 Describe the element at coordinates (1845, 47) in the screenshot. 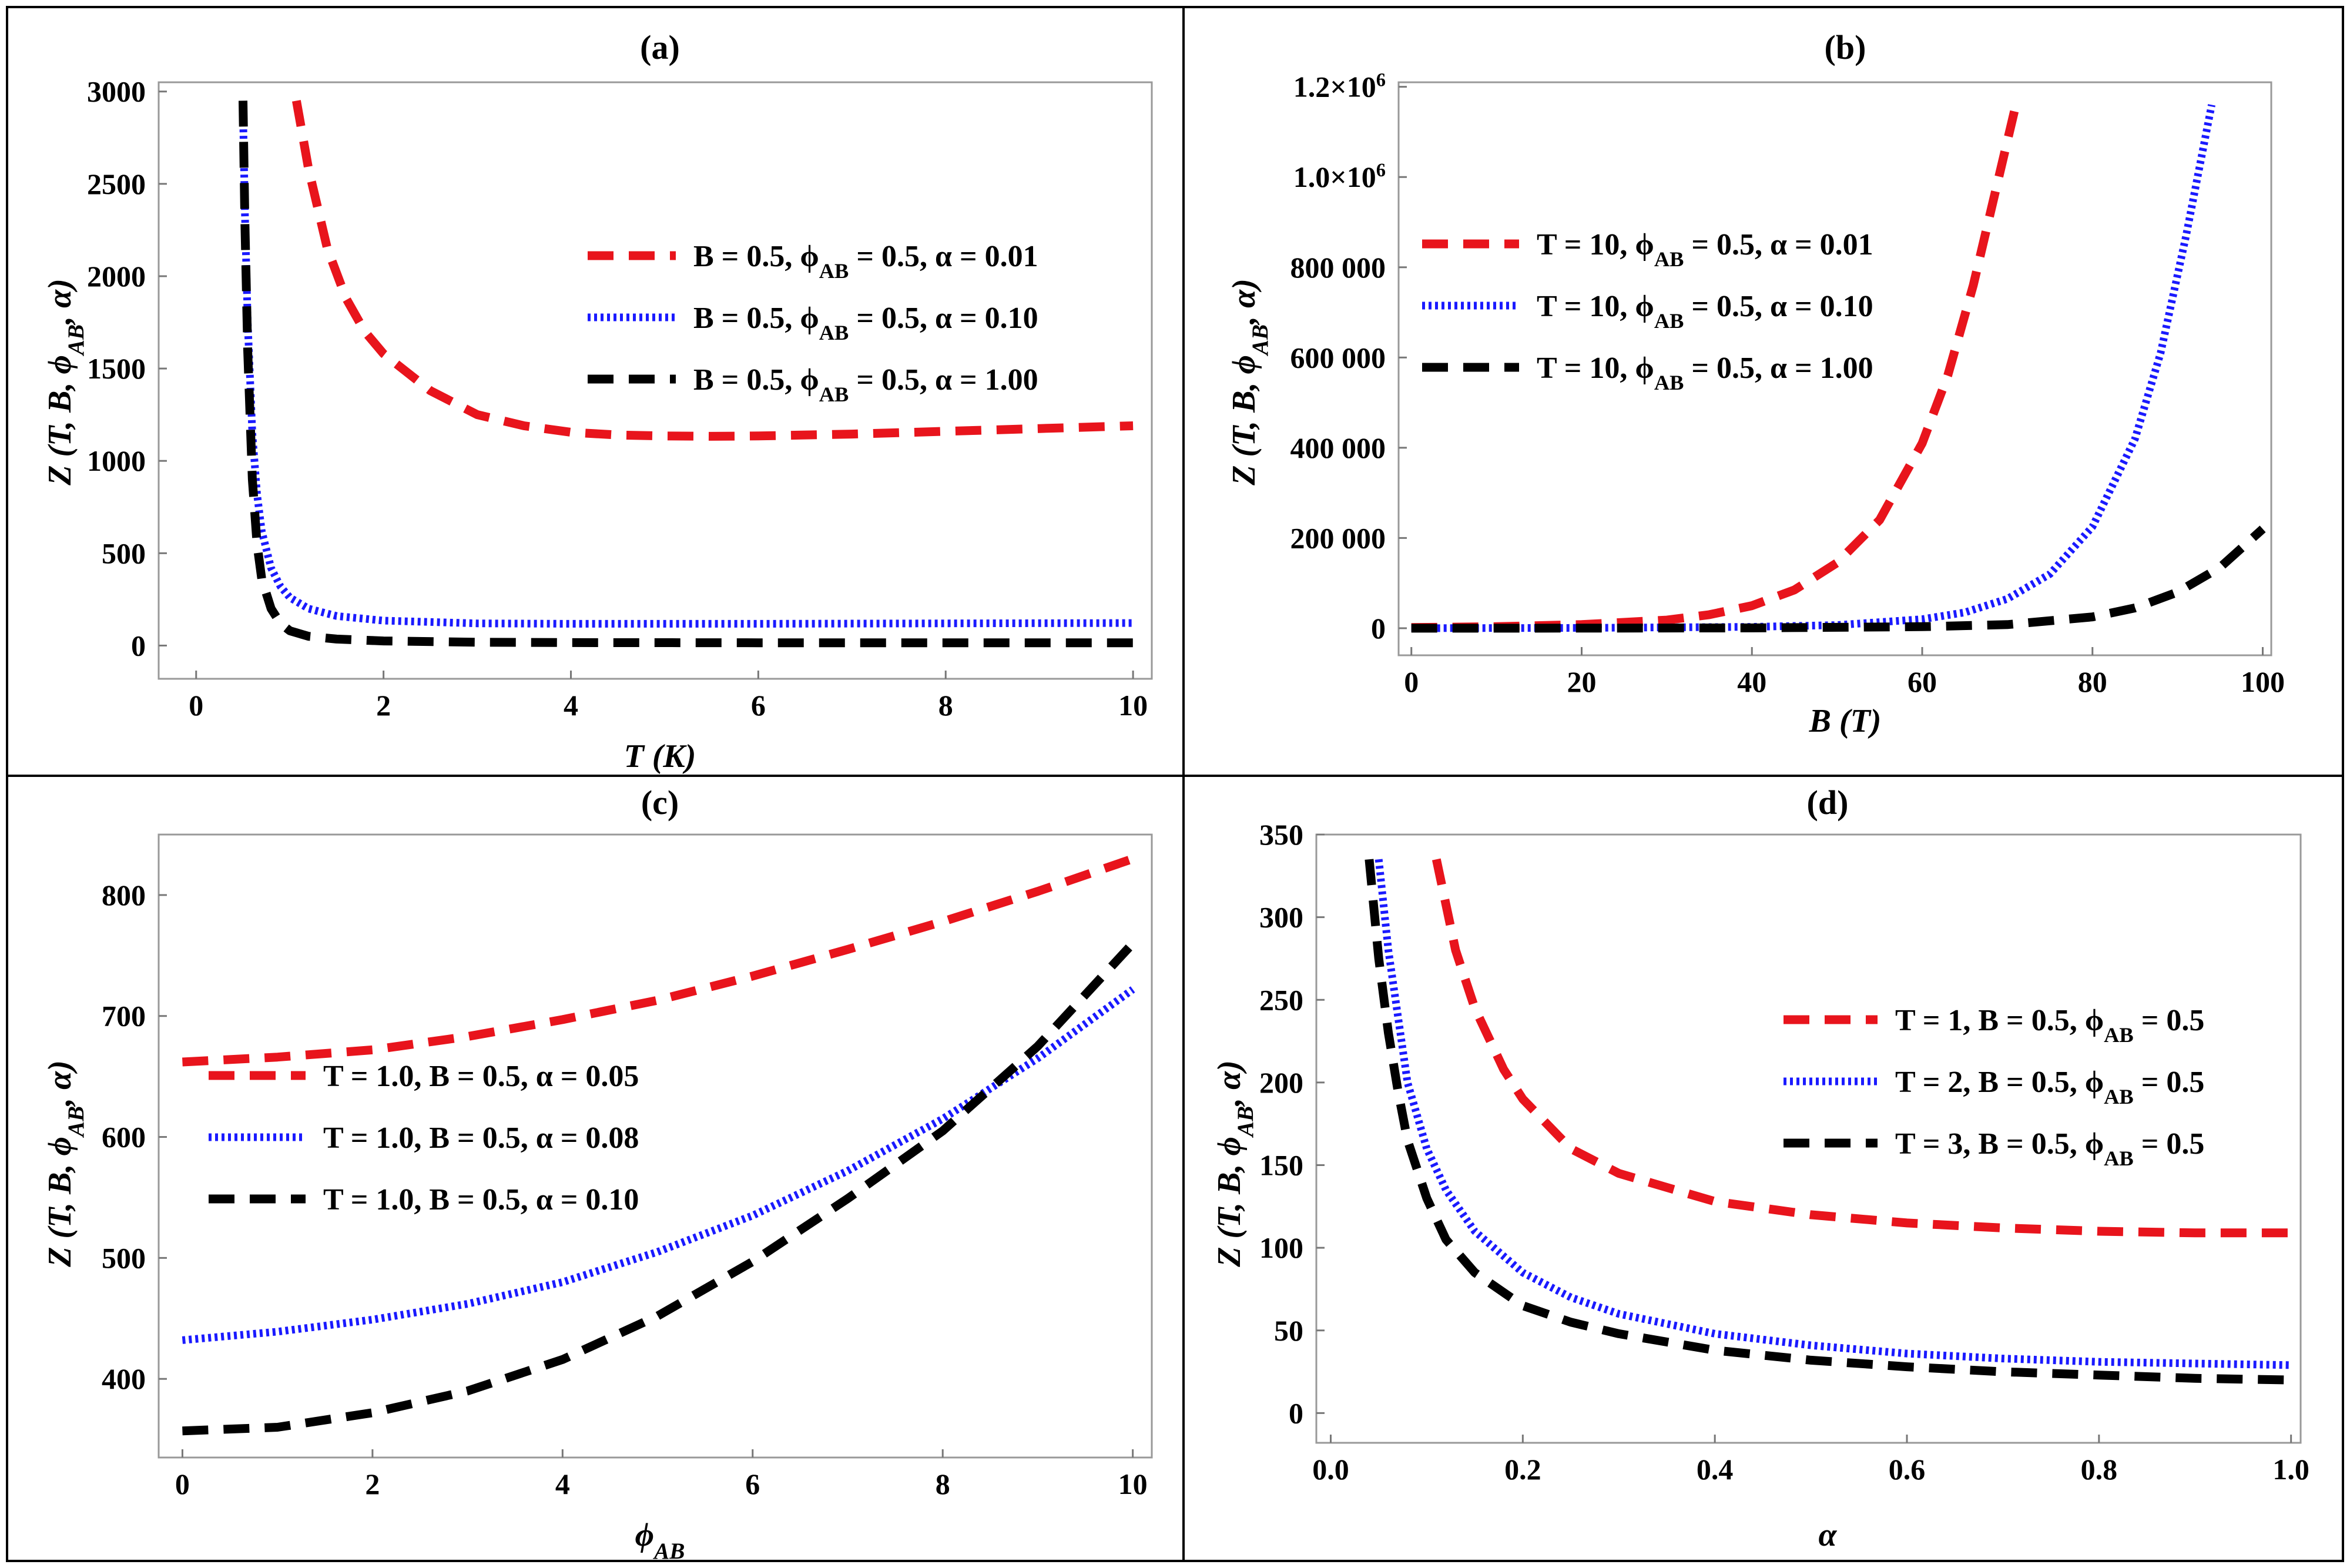

I see `panel-b-title: (b)` at that location.